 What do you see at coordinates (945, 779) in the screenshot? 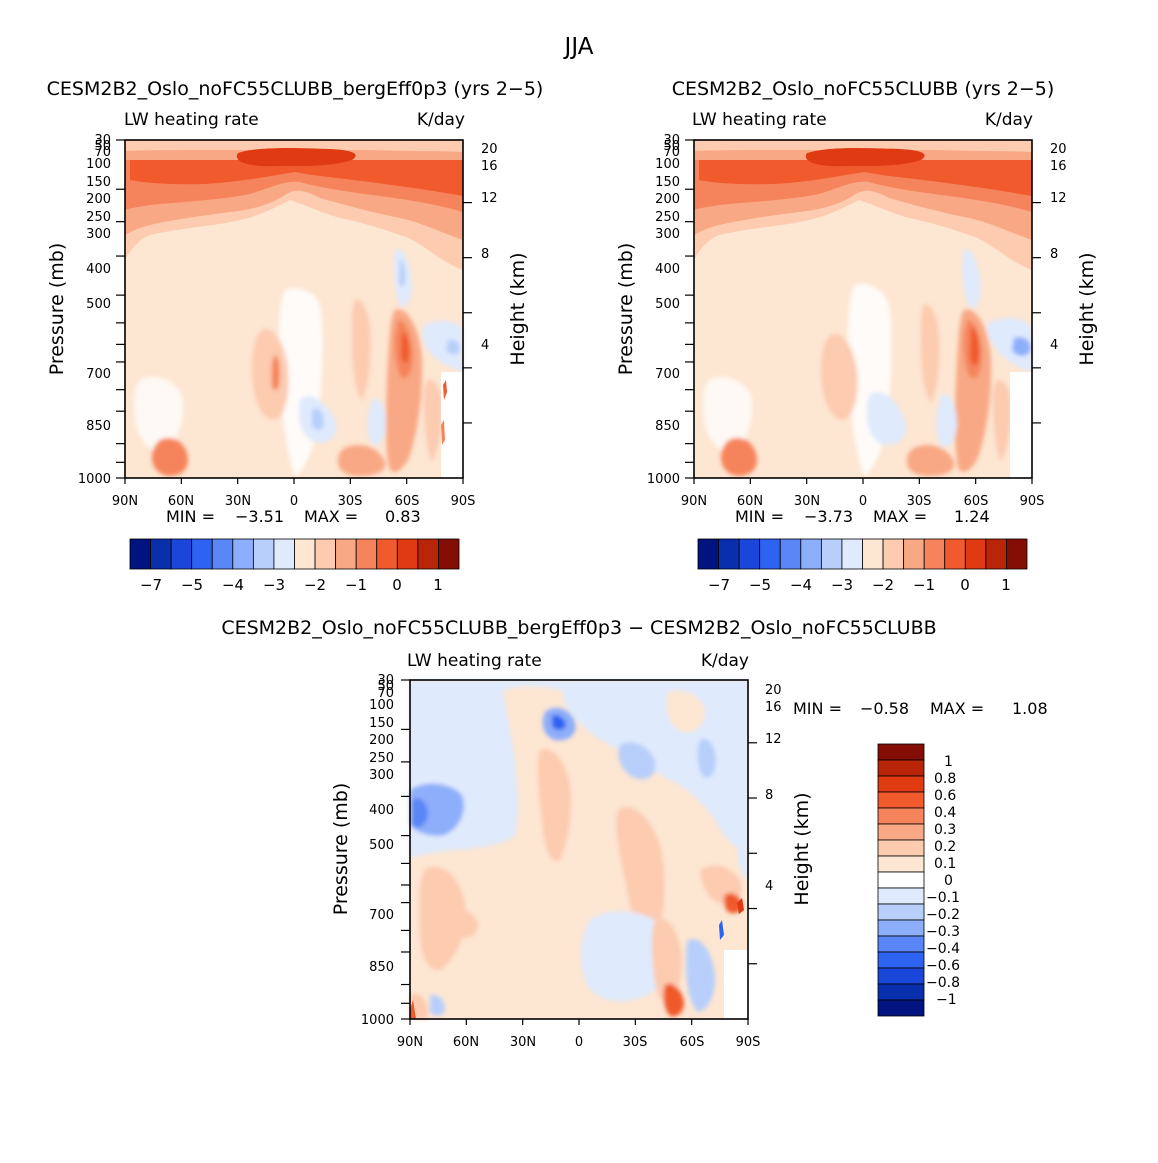
I see `colorbar-label: 0.8` at bounding box center [945, 779].